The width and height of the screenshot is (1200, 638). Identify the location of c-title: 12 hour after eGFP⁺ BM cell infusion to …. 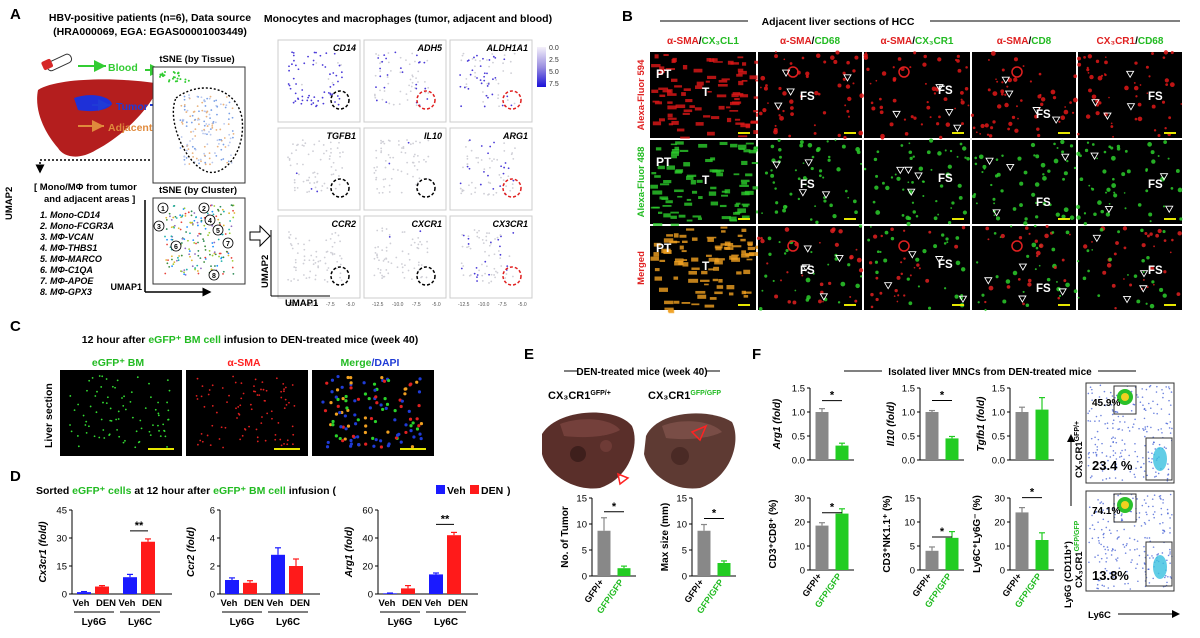
(250, 340).